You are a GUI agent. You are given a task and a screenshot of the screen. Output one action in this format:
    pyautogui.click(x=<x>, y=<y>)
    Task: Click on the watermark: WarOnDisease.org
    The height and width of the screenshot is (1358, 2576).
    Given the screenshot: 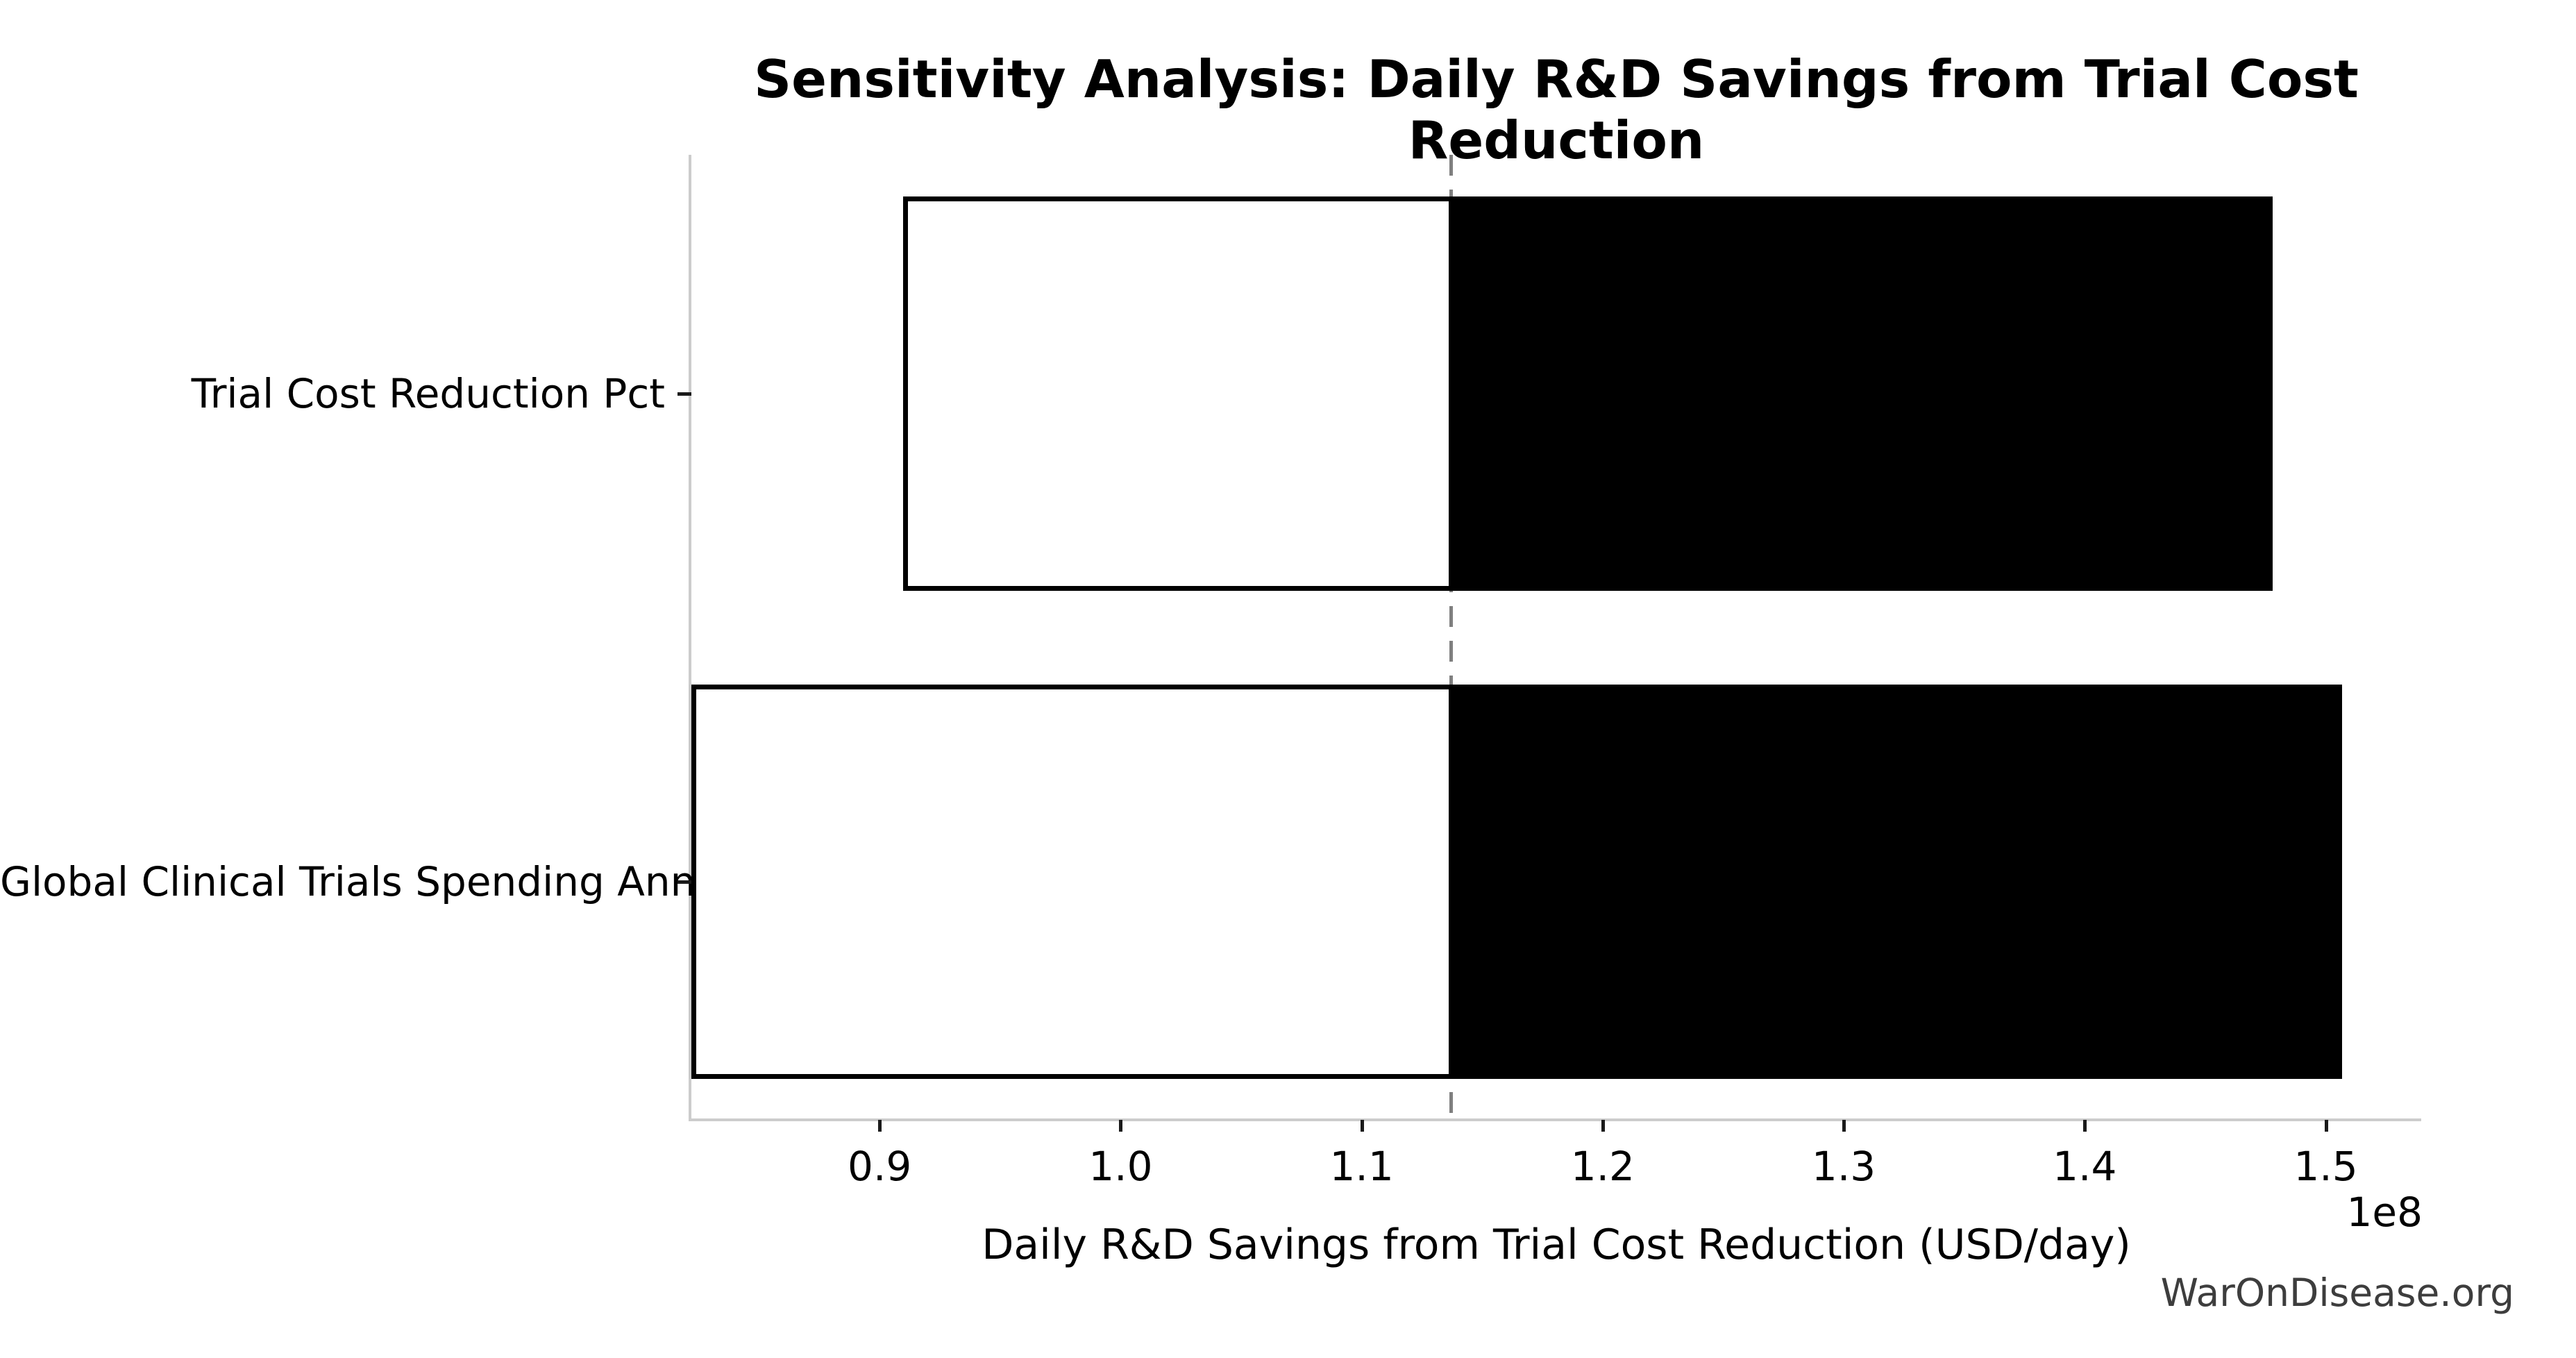 What is the action you would take?
    pyautogui.click(x=2337, y=1293)
    